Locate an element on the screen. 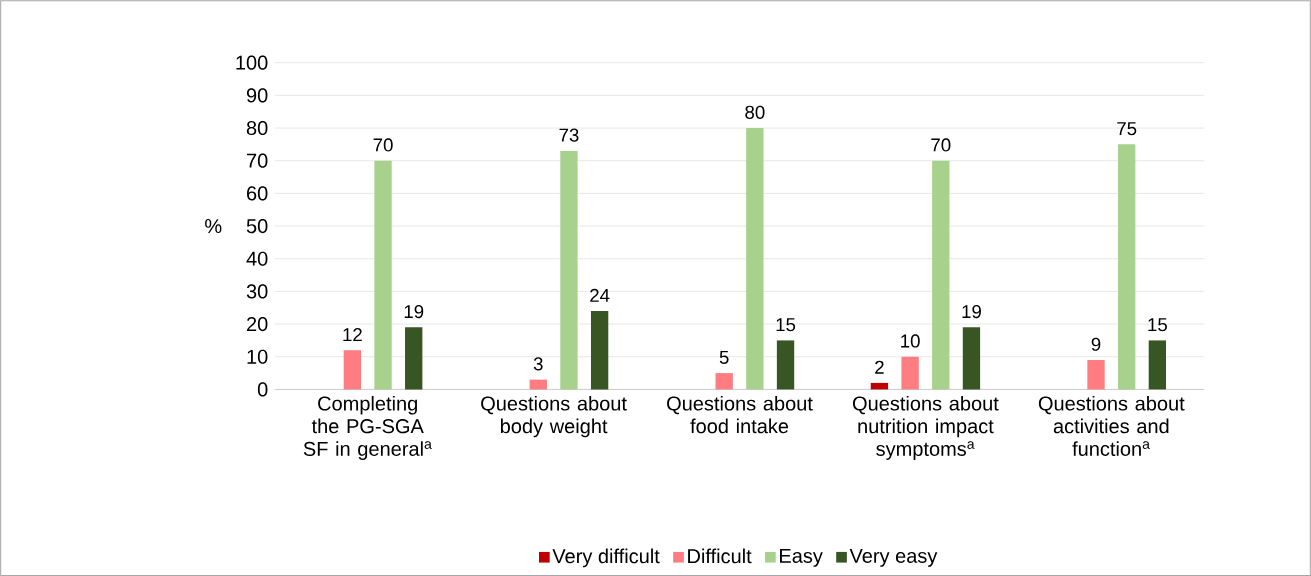 The width and height of the screenshot is (1311, 576). x-tick-label: Completing the PG-SGA SF in general$^{a}$ is located at coordinates (367, 427).